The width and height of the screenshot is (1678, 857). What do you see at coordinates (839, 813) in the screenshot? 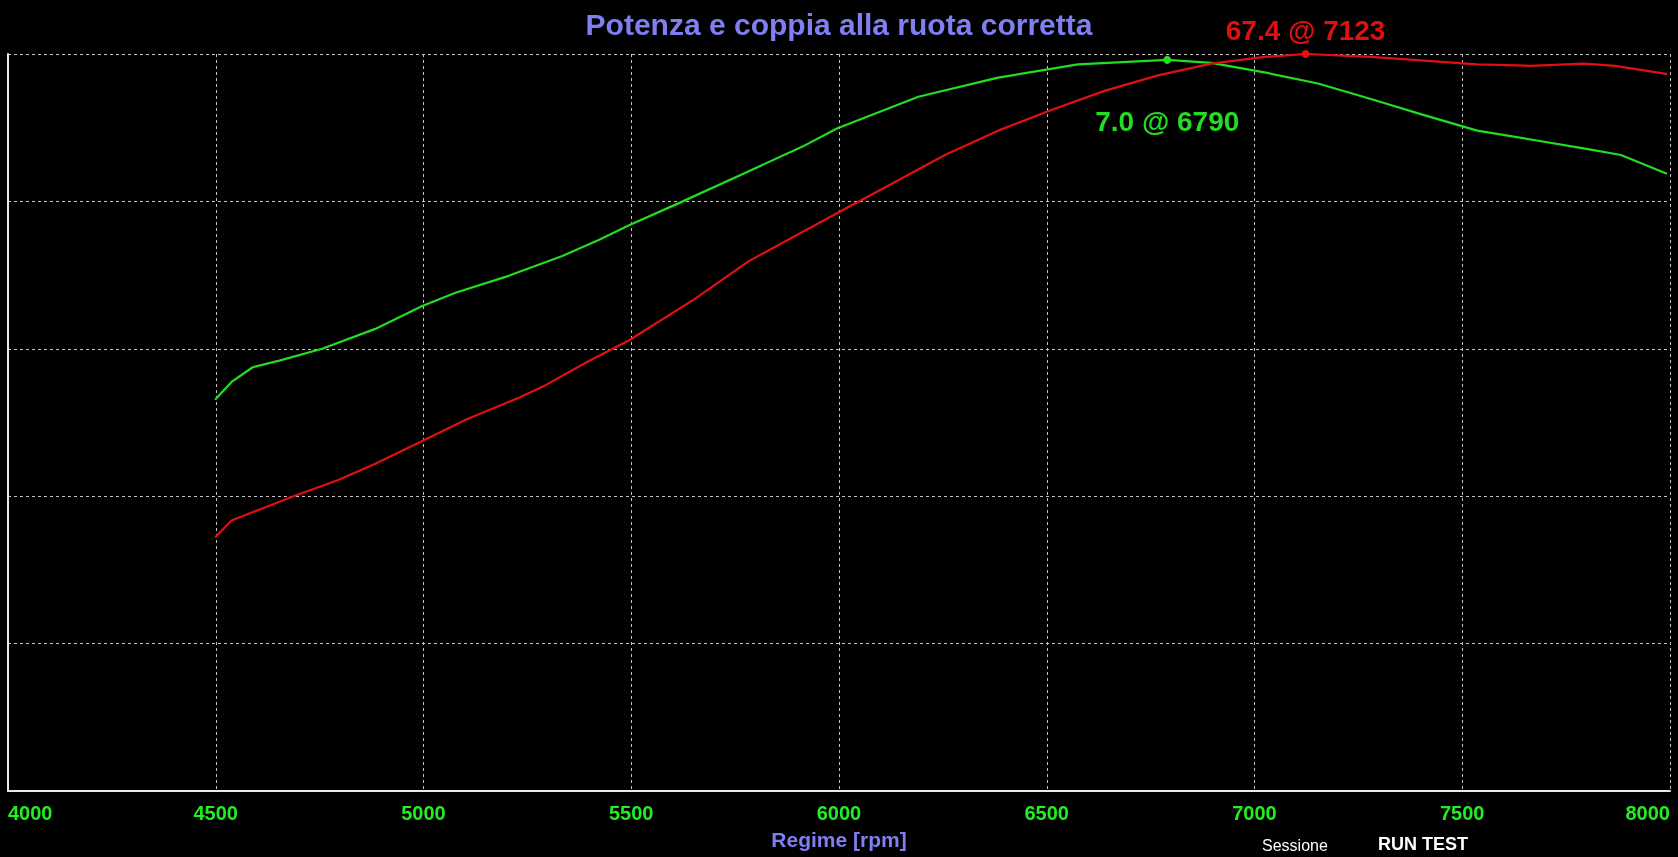
I see `x-tick-label: 6000` at bounding box center [839, 813].